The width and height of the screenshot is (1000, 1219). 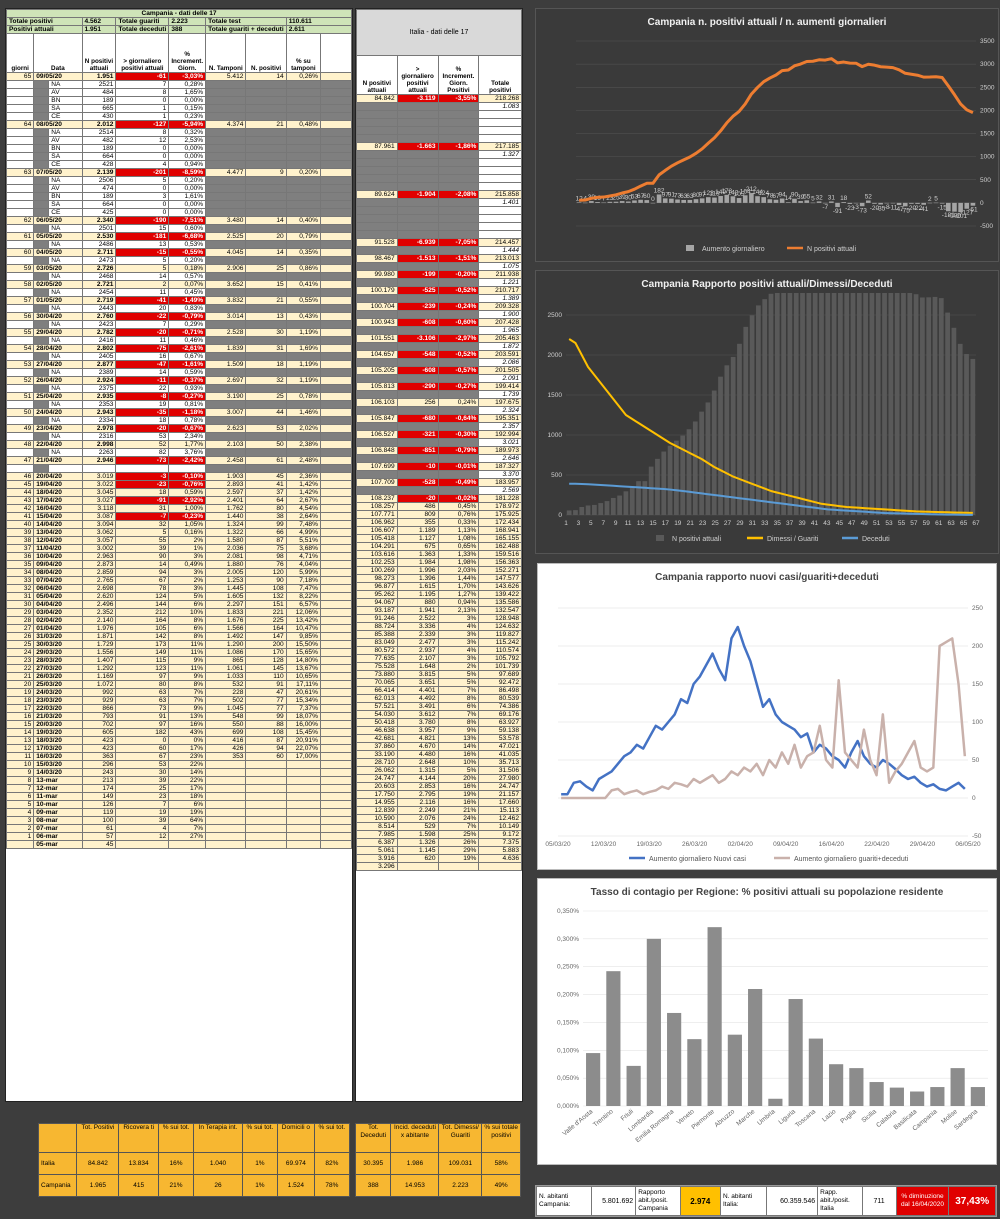 I want to click on cell-giorno: 61, so click(x=20, y=236).